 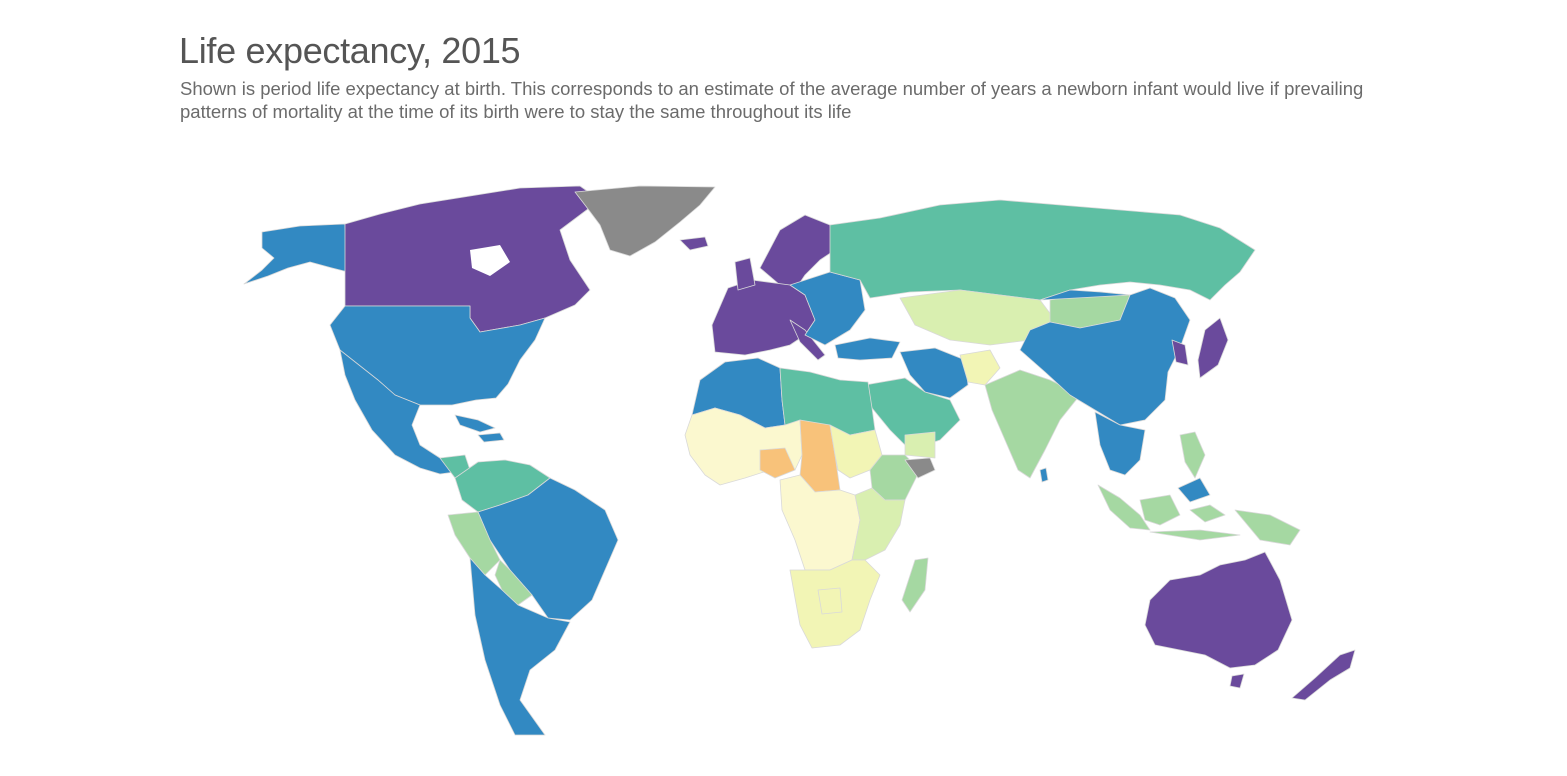 What do you see at coordinates (296, 254) in the screenshot?
I see `region-alaska` at bounding box center [296, 254].